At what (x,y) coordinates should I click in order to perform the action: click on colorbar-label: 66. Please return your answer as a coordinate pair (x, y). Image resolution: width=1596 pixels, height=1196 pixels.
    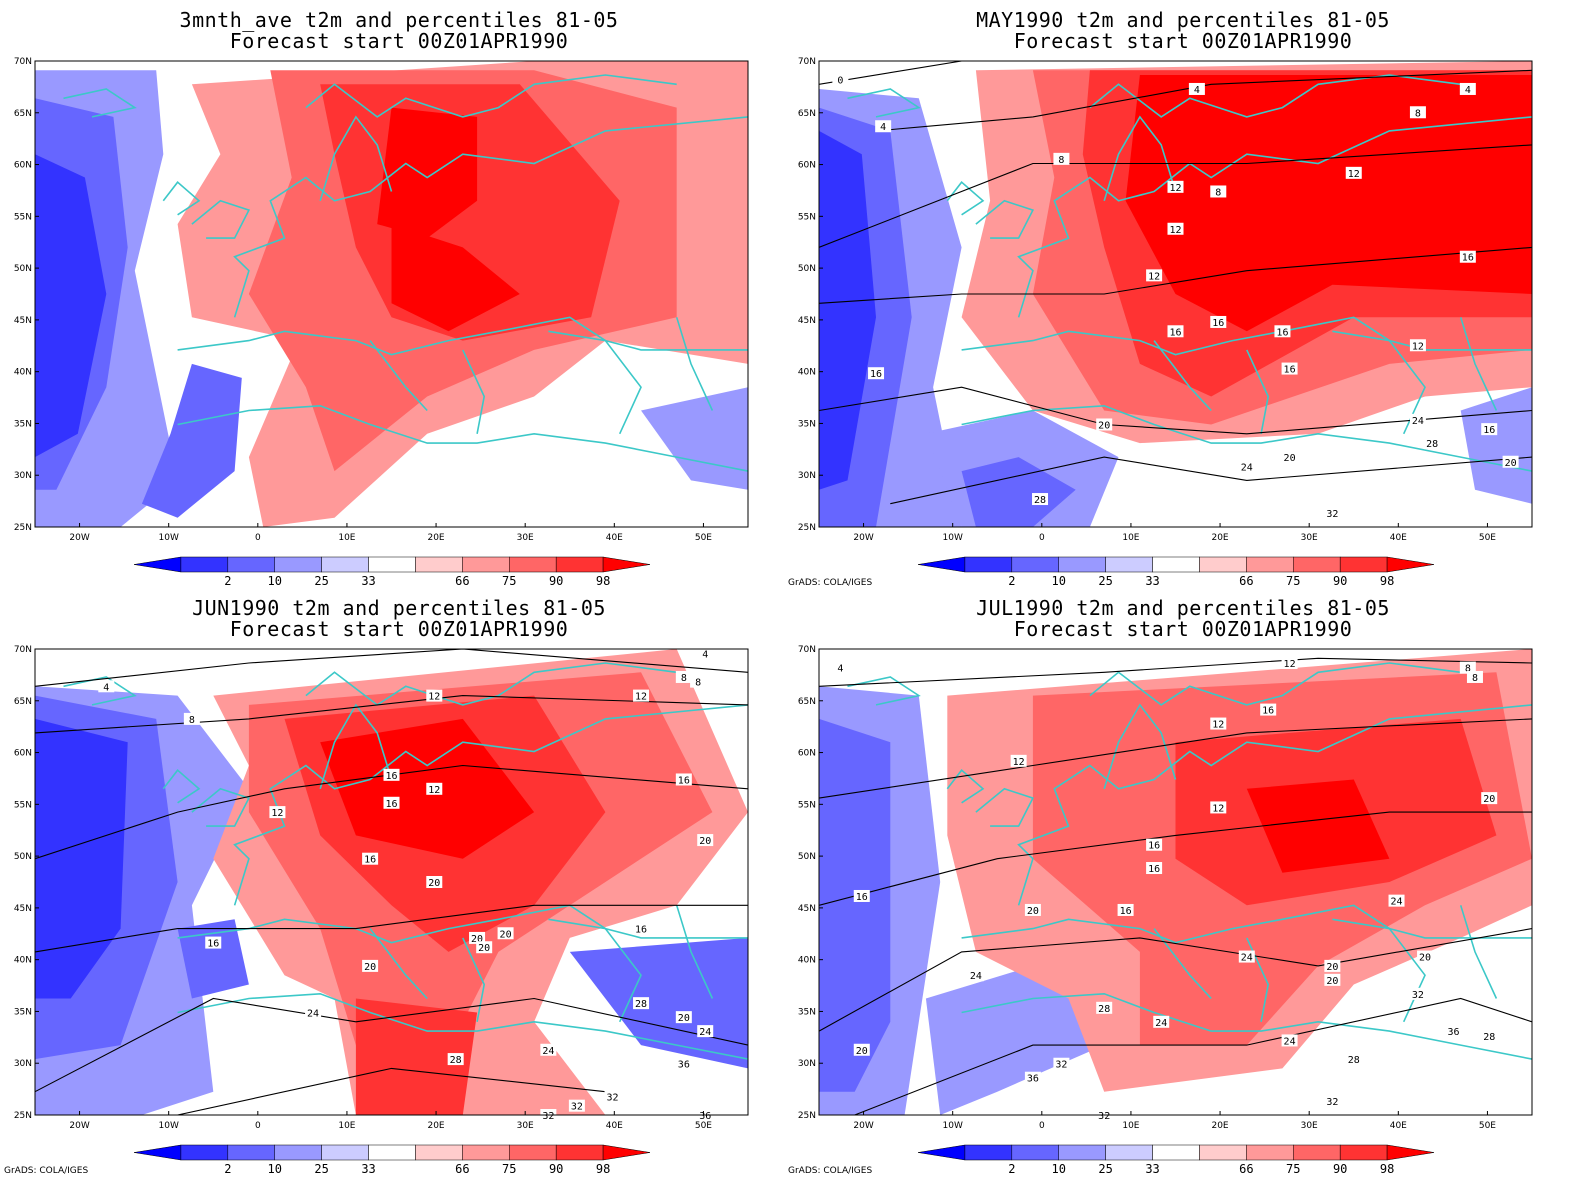
    Looking at the image, I should click on (1246, 1169).